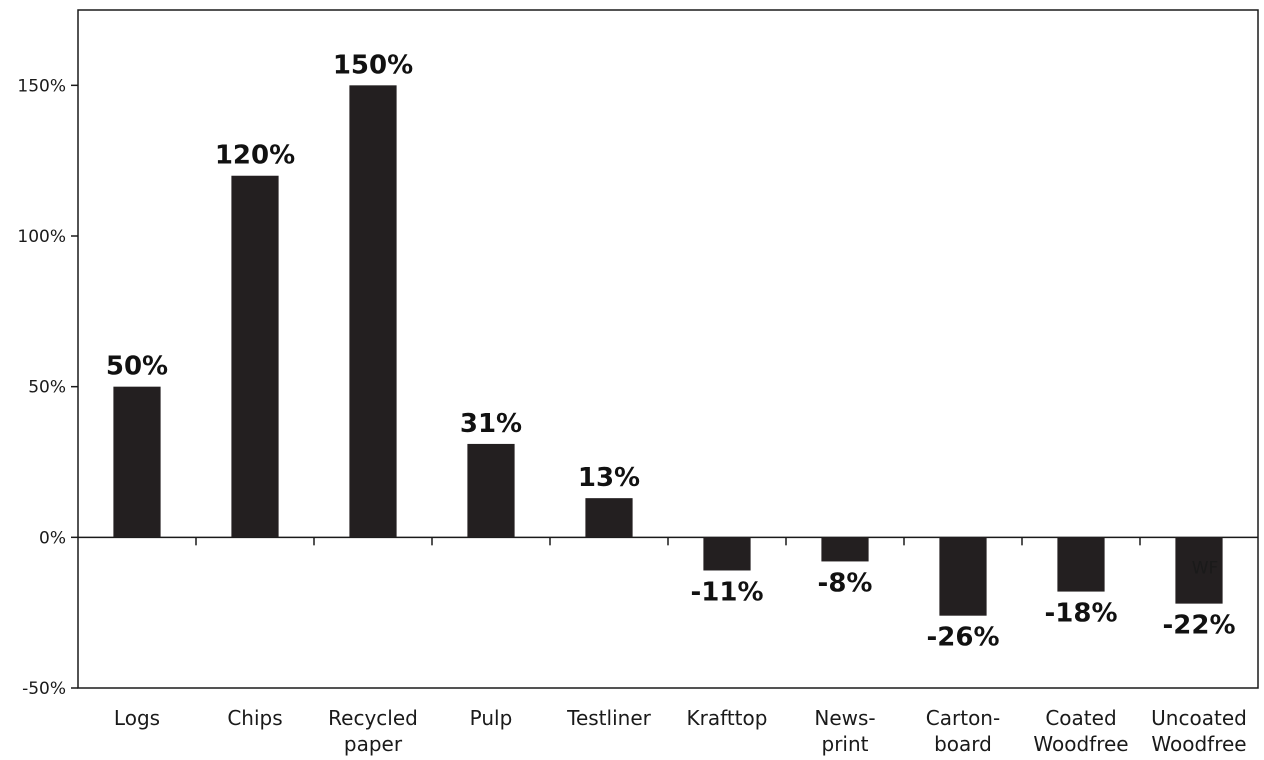 This screenshot has width=1264, height=760. I want to click on y-tick-label: 100%, so click(41, 237).